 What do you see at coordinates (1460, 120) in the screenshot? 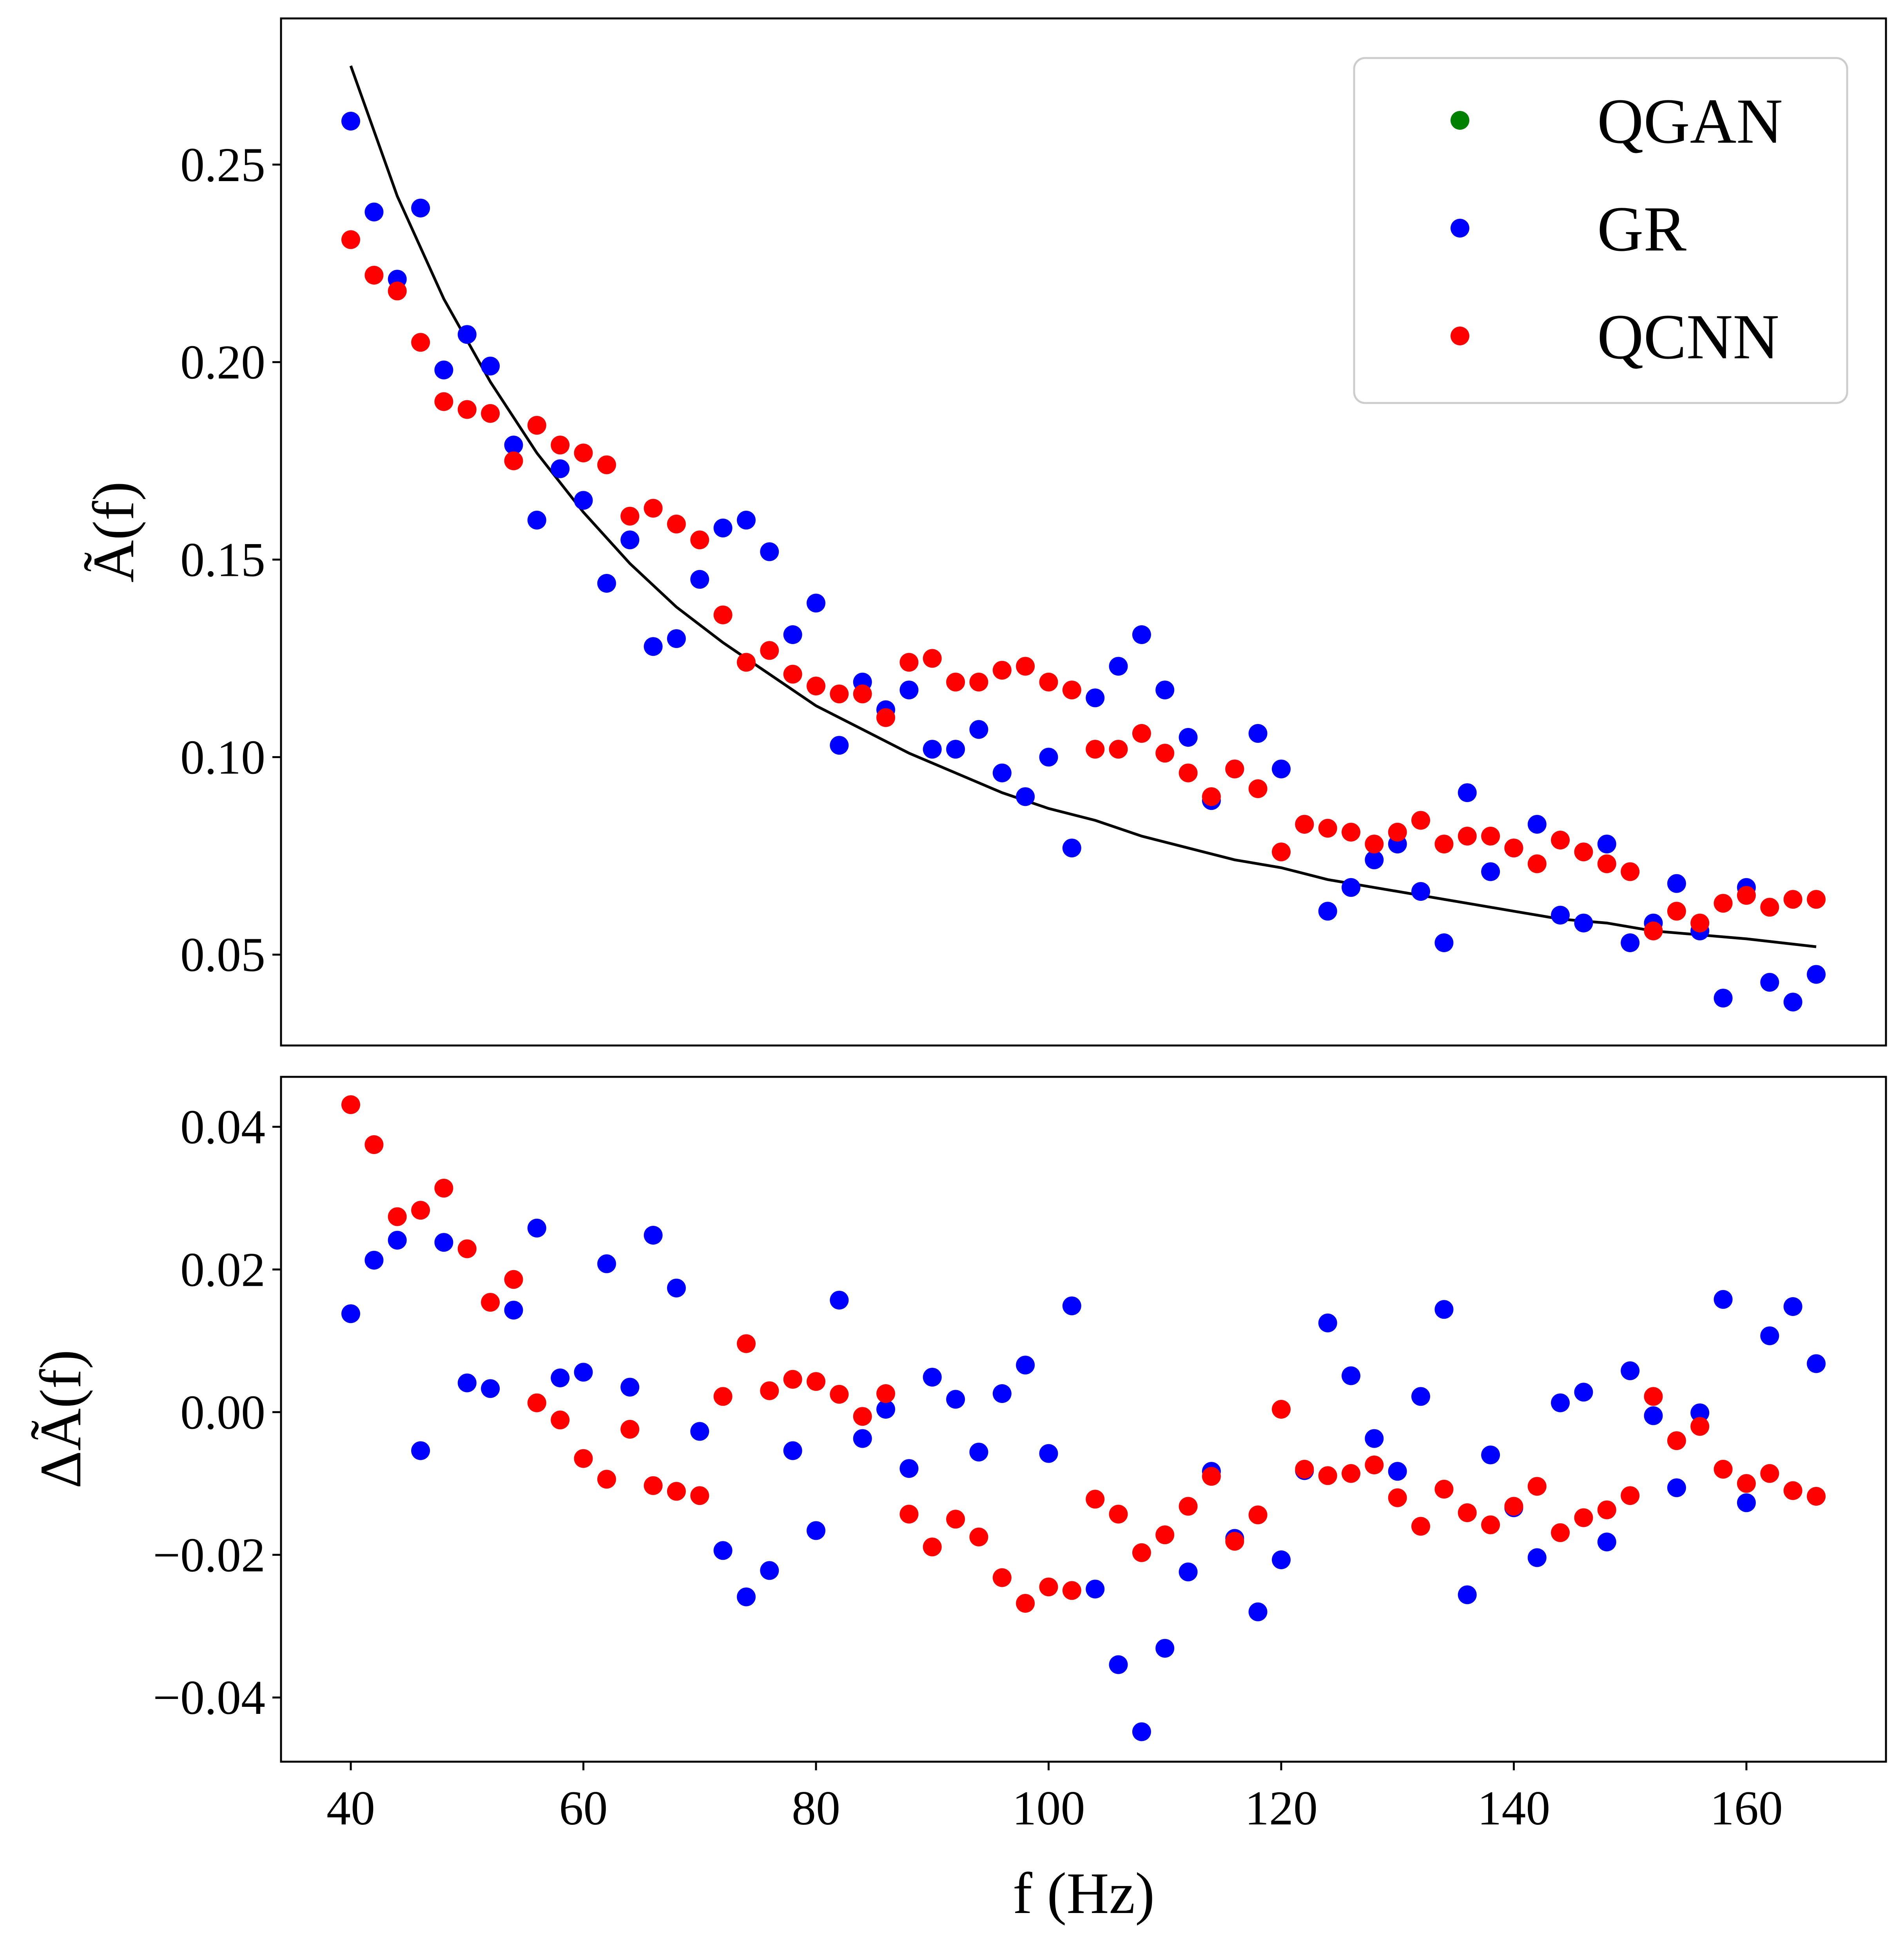
I see `legend-marker-qgan` at bounding box center [1460, 120].